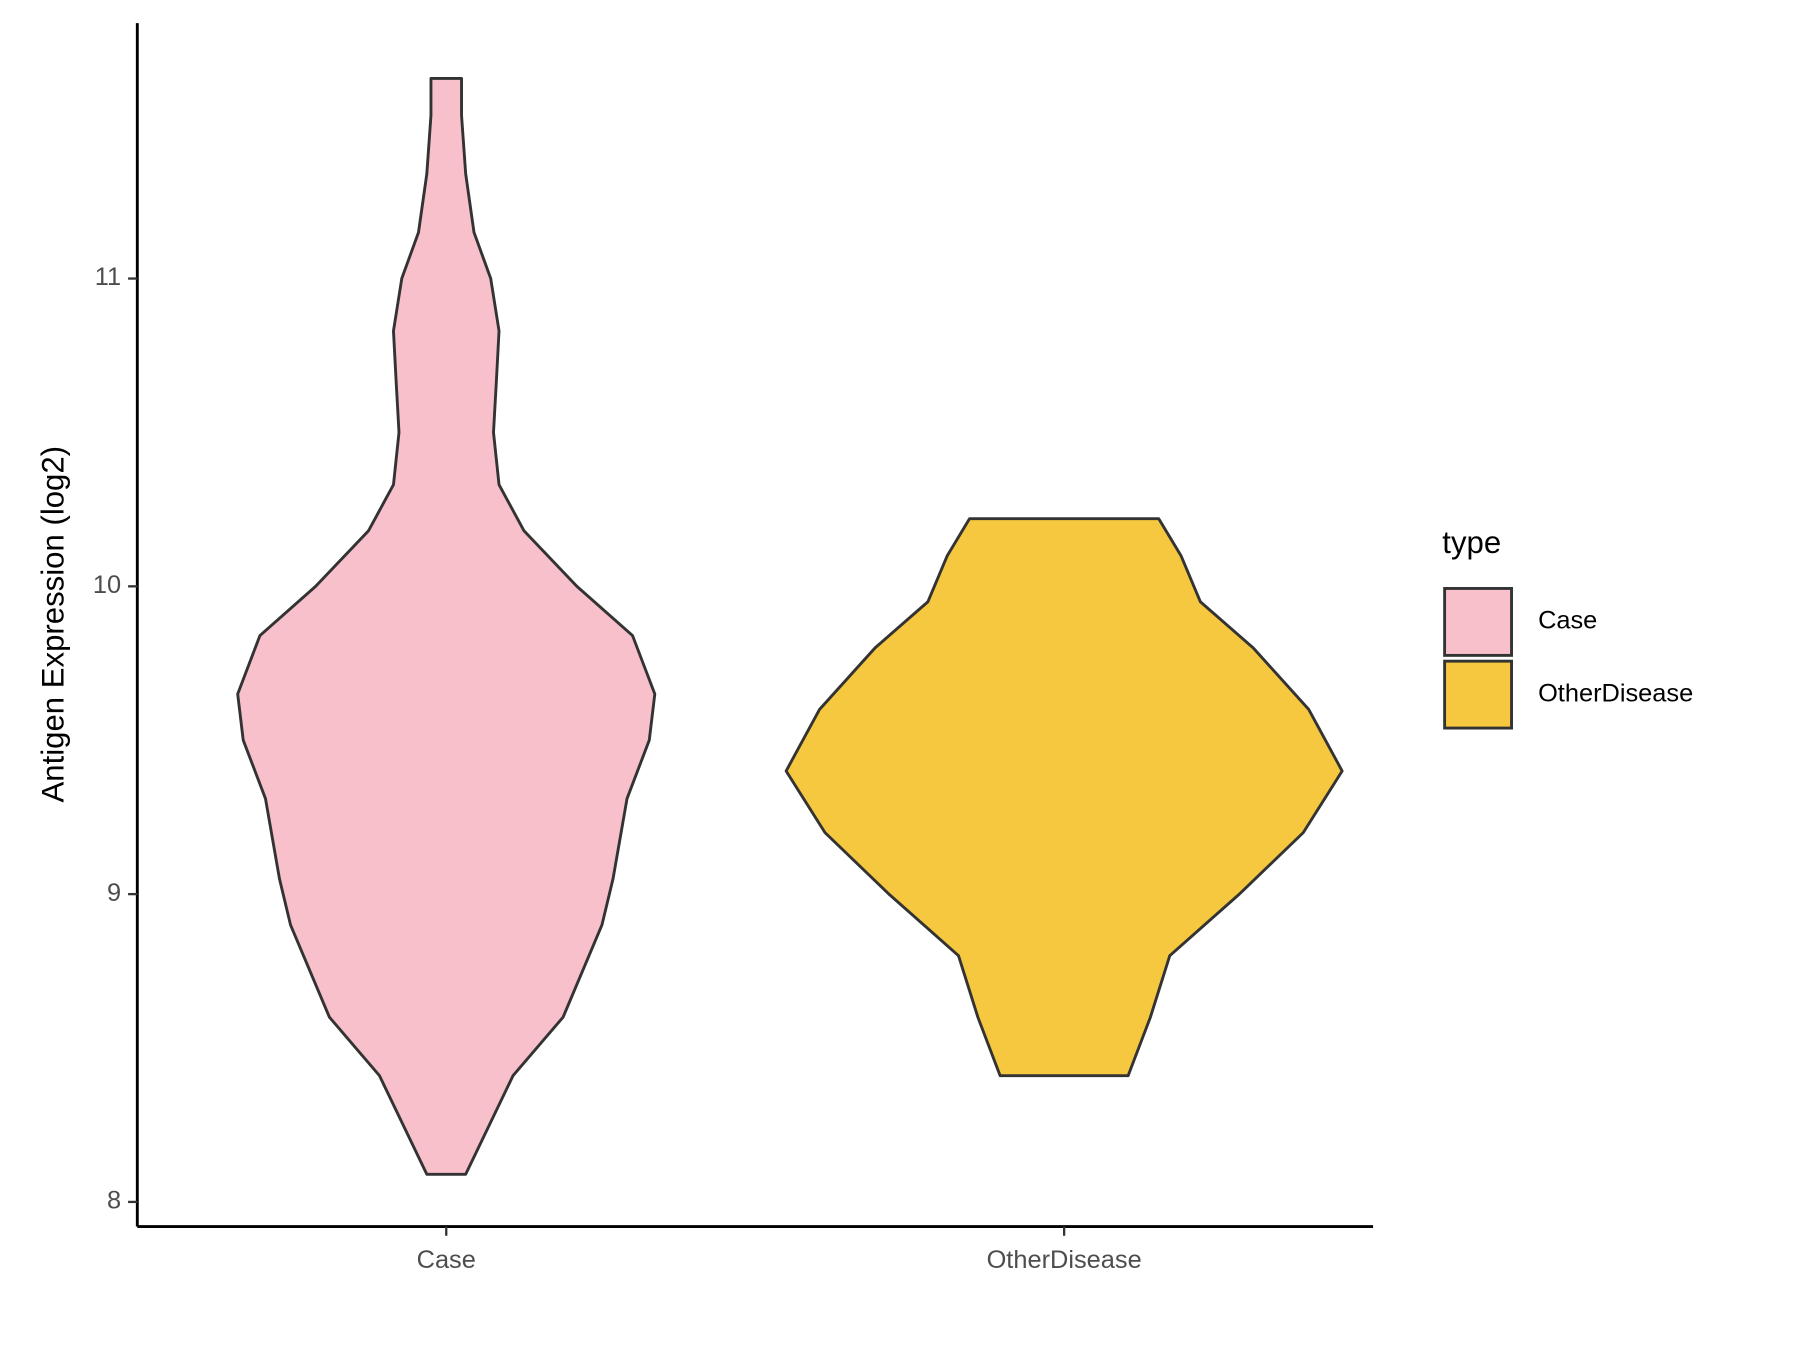 This screenshot has width=1800, height=1350. What do you see at coordinates (114, 893) in the screenshot?
I see `y-tick-label: 9` at bounding box center [114, 893].